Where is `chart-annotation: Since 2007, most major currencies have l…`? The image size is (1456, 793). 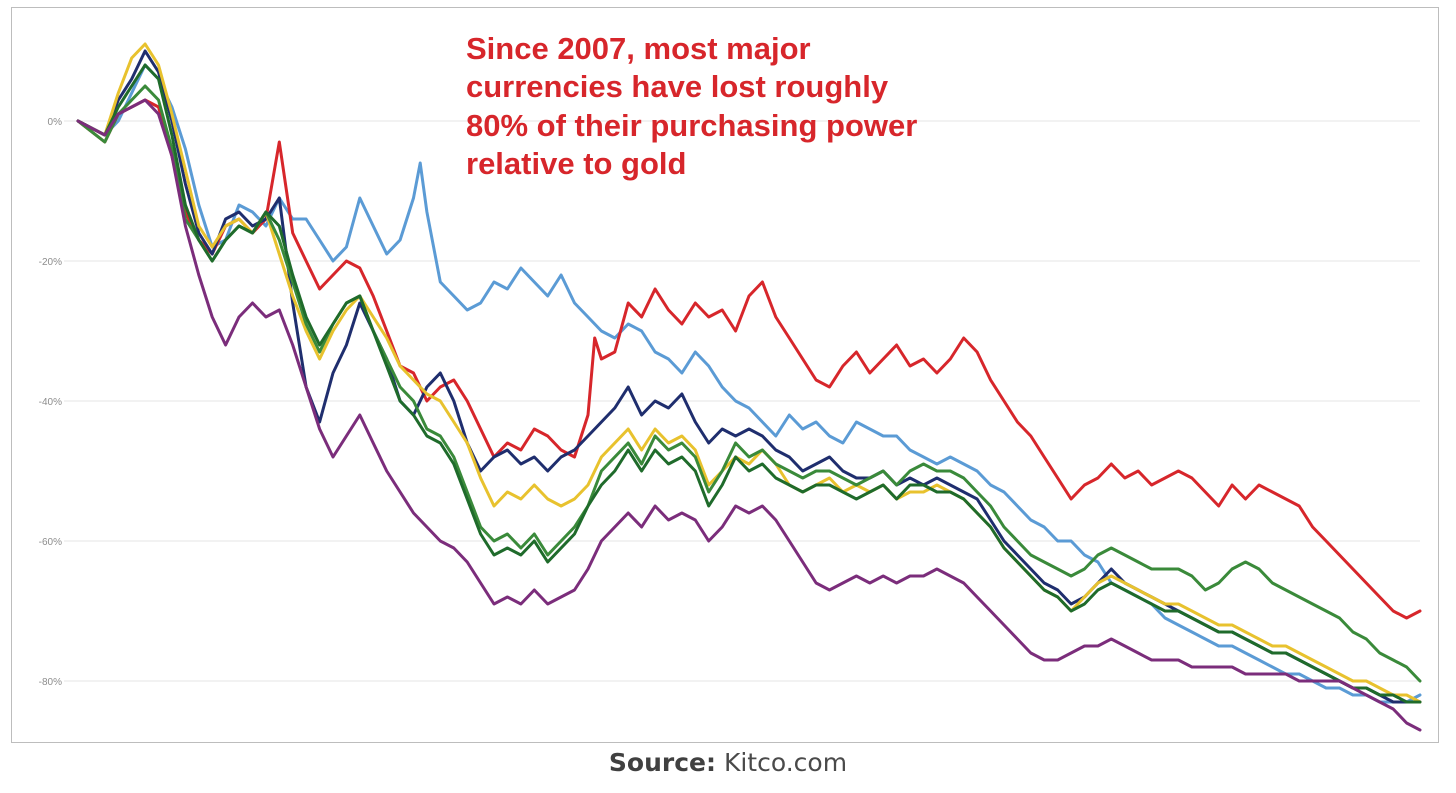
chart-annotation: Since 2007, most major currencies have l… is located at coordinates (746, 107).